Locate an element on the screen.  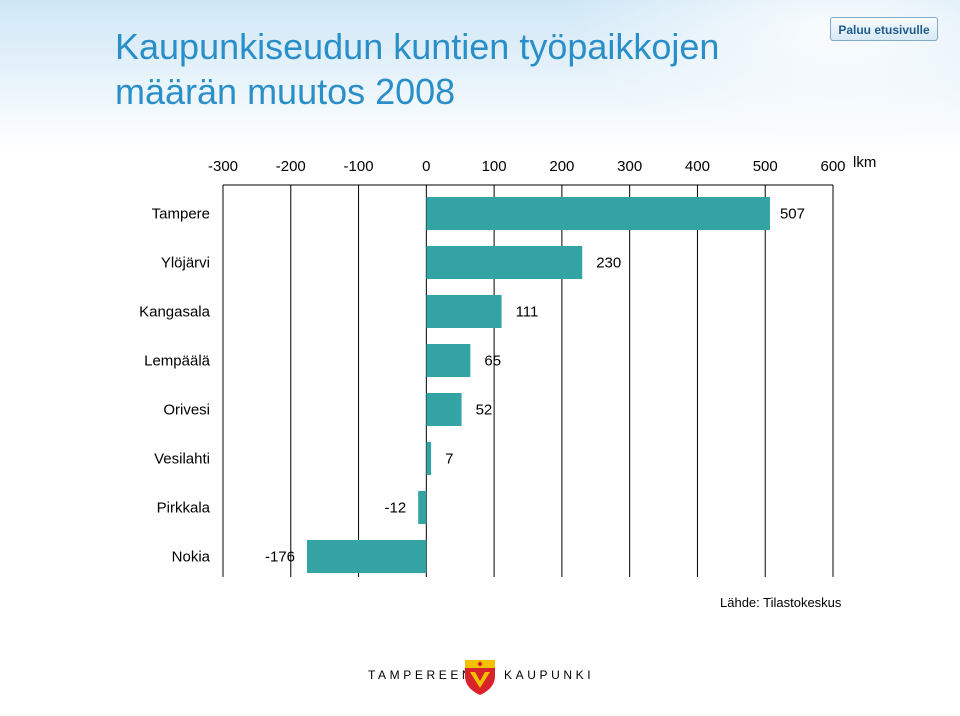
data-label: 111 is located at coordinates (527, 312).